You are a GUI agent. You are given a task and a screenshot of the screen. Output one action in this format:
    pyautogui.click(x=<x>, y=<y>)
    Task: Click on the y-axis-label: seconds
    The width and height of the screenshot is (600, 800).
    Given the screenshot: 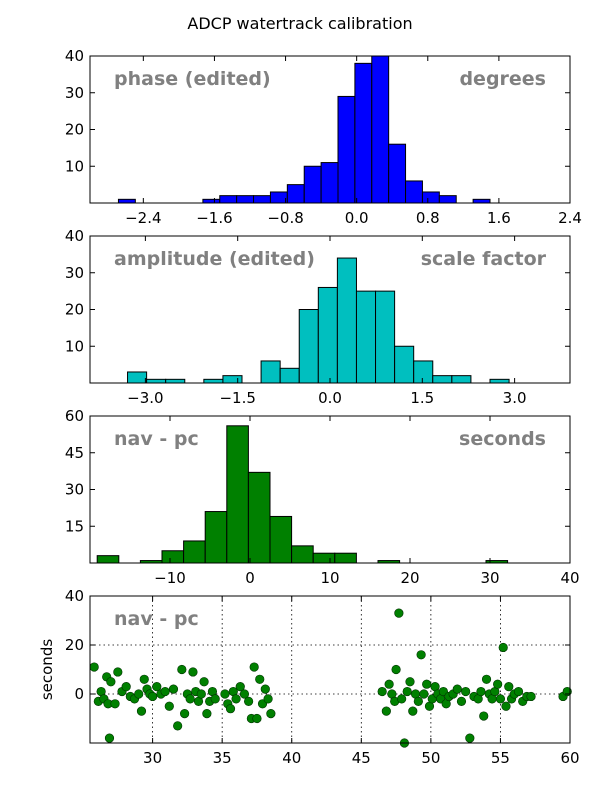 What is the action you would take?
    pyautogui.click(x=47, y=669)
    